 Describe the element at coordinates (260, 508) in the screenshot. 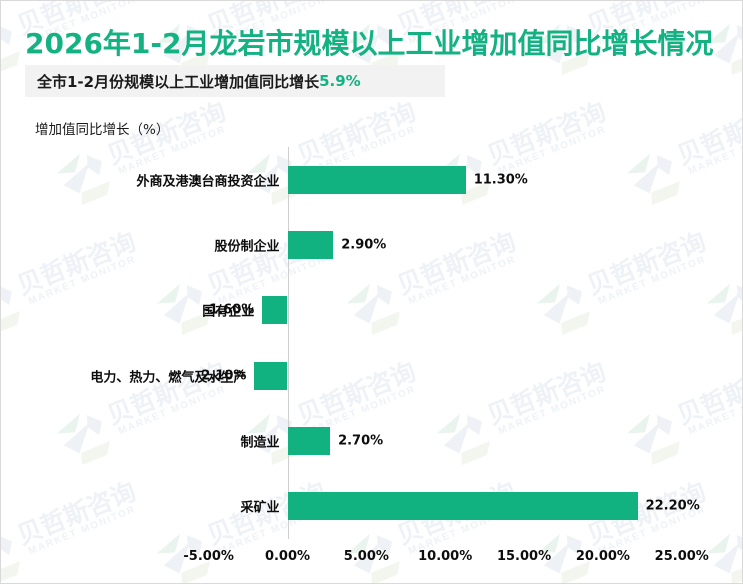

I see `category-label: 采矿业` at that location.